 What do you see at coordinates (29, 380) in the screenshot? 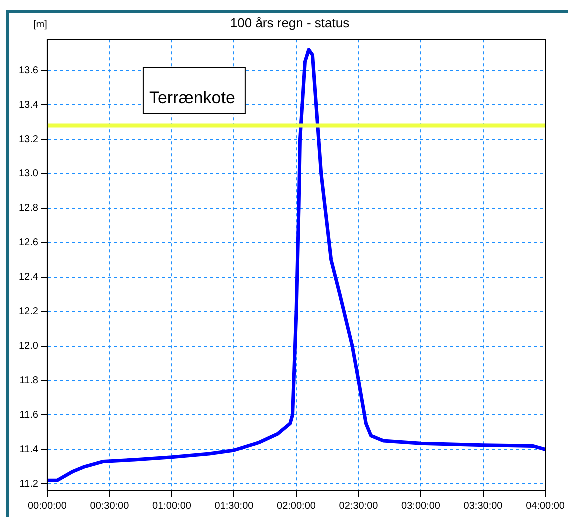
I see `y-tick-label: 11.8` at bounding box center [29, 380].